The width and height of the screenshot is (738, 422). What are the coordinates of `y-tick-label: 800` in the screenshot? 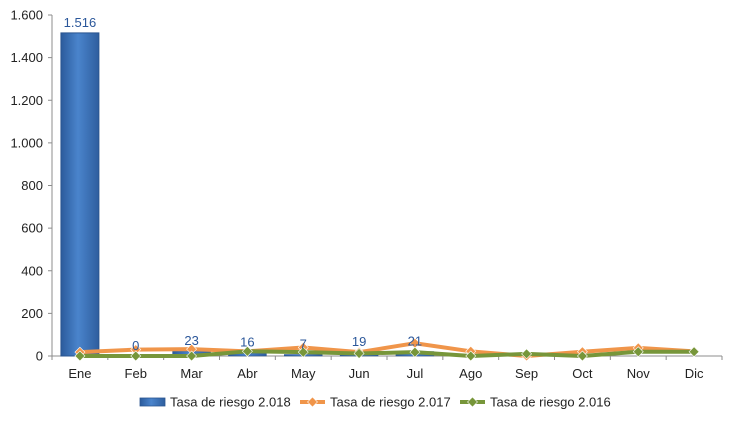 It's located at (32, 185).